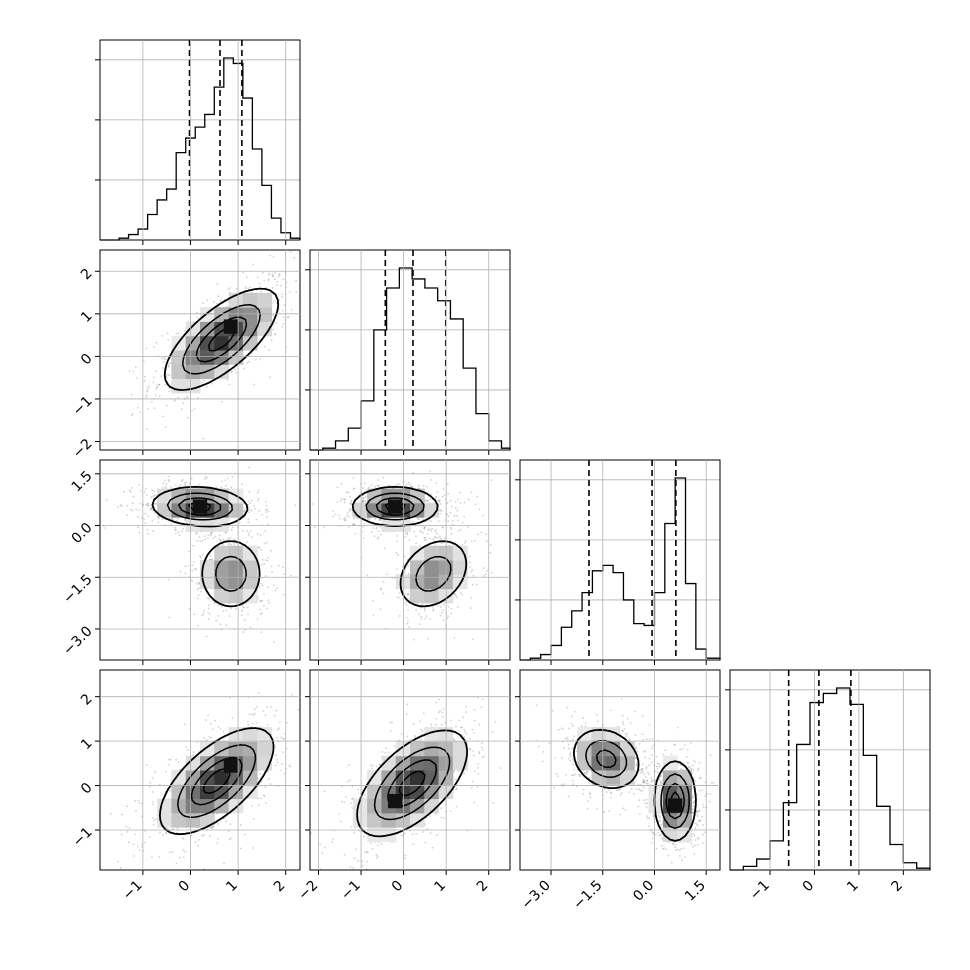 The width and height of the screenshot is (970, 970). What do you see at coordinates (217, 781) in the screenshot?
I see `contour-line` at bounding box center [217, 781].